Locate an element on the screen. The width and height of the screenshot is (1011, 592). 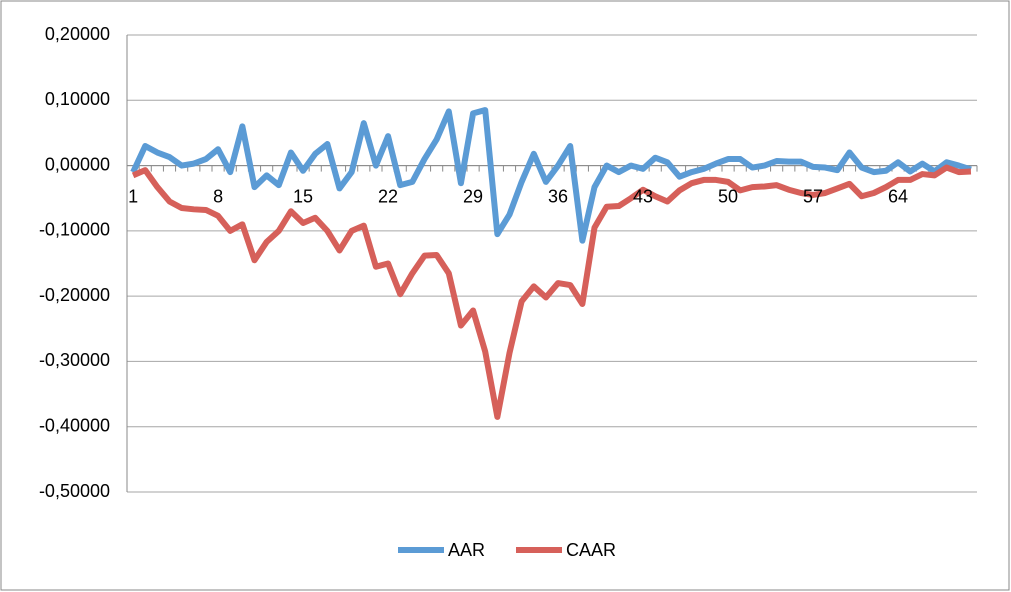
x-tick-label: 8 is located at coordinates (218, 196).